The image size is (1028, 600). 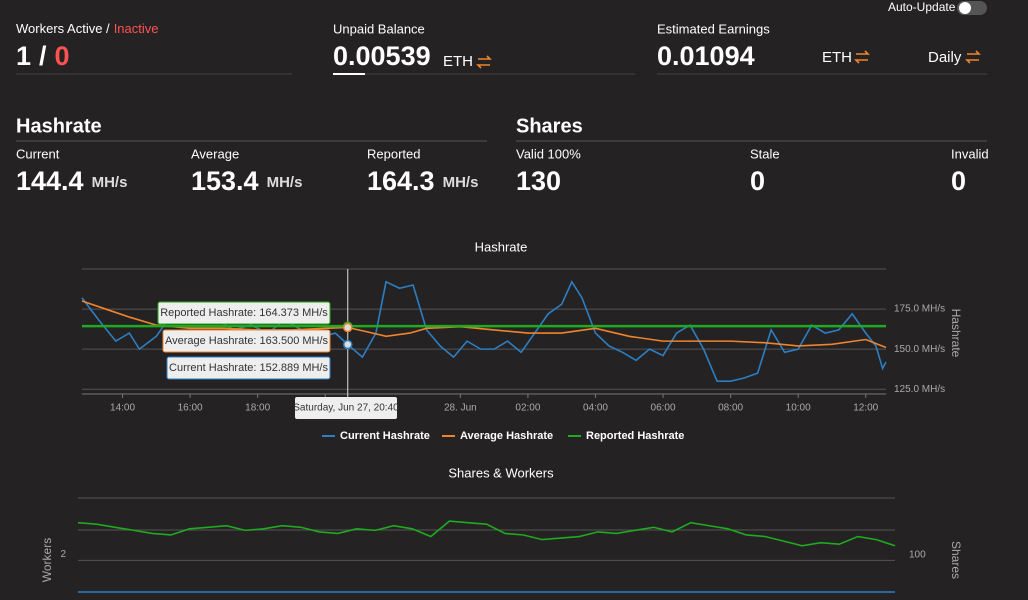 What do you see at coordinates (23, 56) in the screenshot?
I see `workers-active: 1` at bounding box center [23, 56].